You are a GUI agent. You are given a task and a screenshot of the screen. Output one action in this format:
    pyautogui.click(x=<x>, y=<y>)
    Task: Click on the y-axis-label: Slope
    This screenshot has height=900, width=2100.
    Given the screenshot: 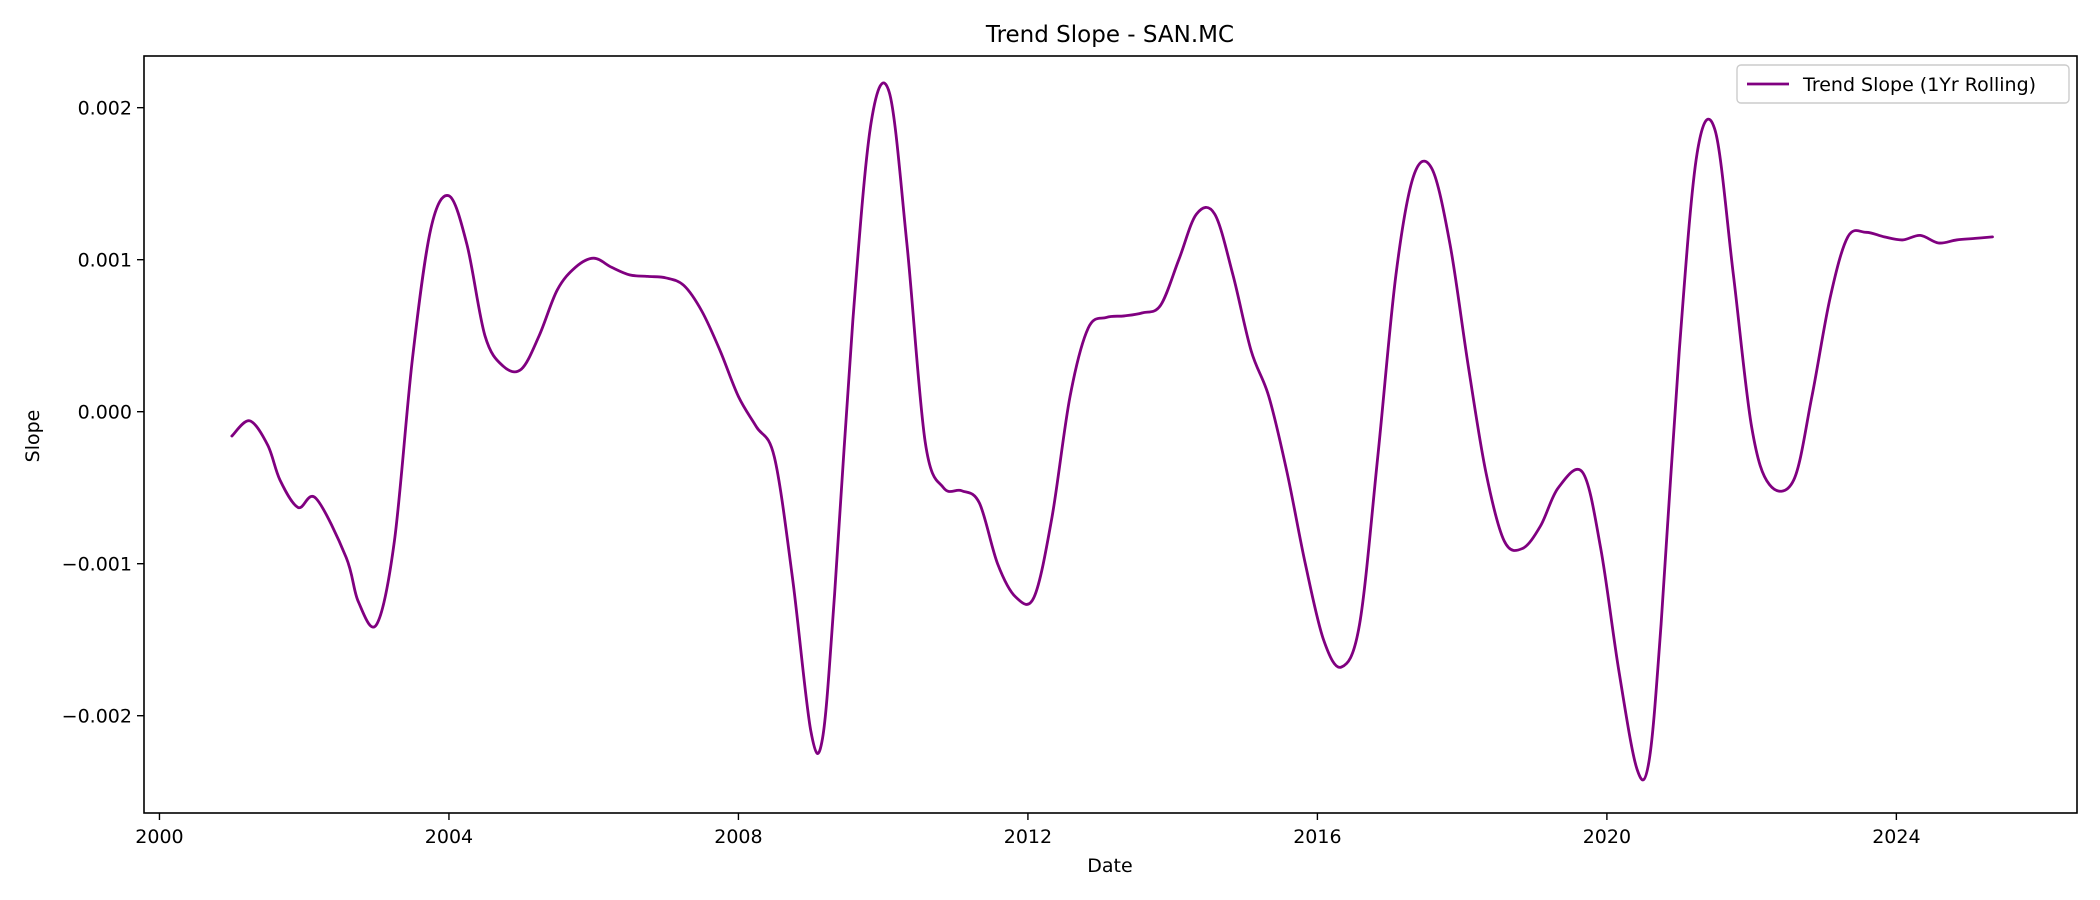 What is the action you would take?
    pyautogui.click(x=33, y=436)
    